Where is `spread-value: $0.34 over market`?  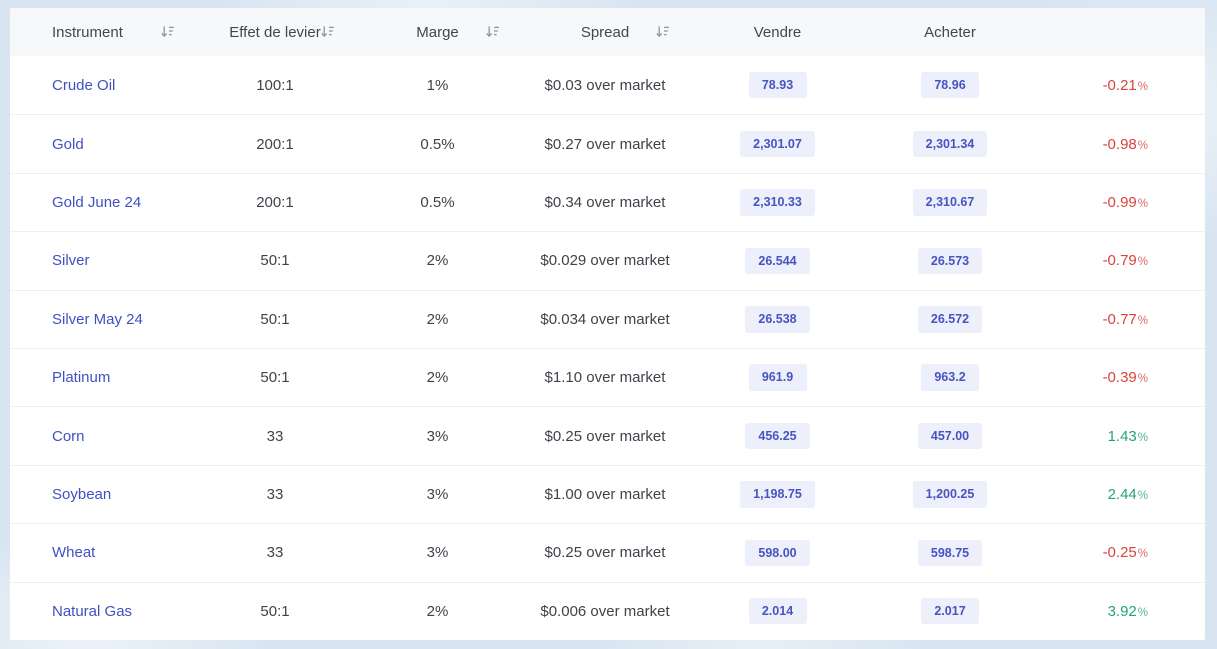
spread-value: $0.34 over market is located at coordinates (605, 202).